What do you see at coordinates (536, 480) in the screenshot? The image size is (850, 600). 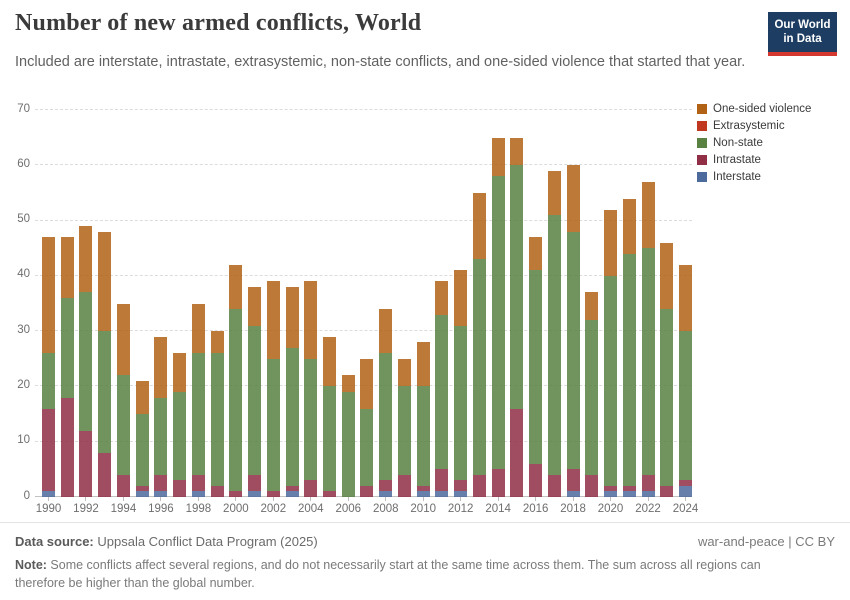 I see `bar-2016-segment-intrastate` at bounding box center [536, 480].